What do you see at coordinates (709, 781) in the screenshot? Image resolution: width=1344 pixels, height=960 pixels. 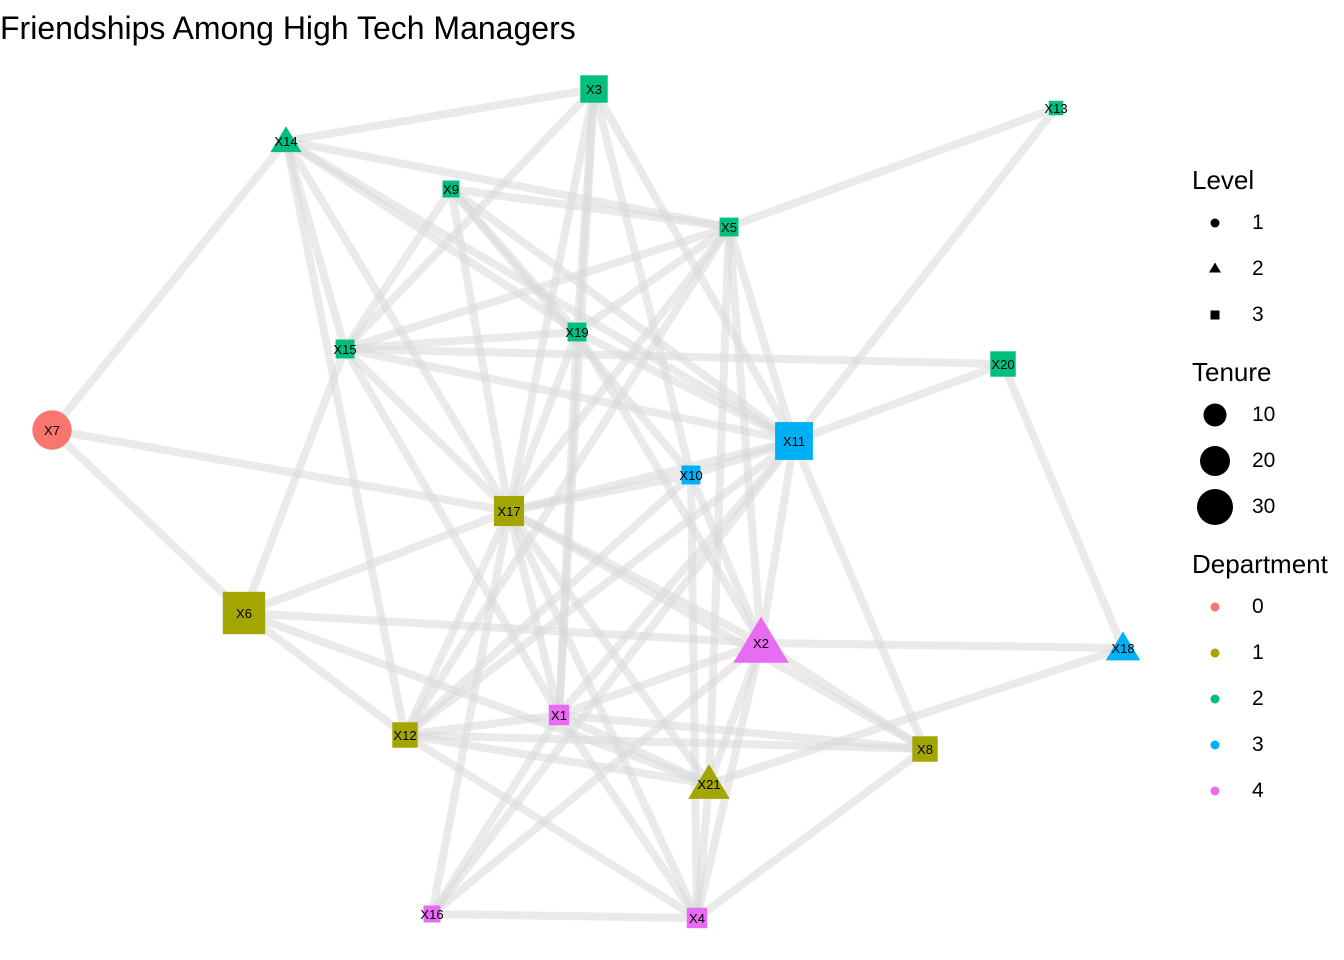 I see `node-x21: X21` at bounding box center [709, 781].